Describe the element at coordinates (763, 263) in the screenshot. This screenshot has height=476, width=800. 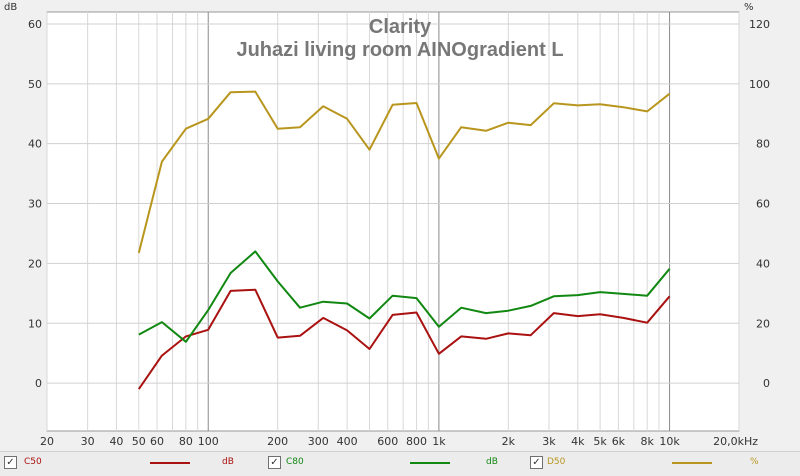
I see `y-tick-label-right: 40` at that location.